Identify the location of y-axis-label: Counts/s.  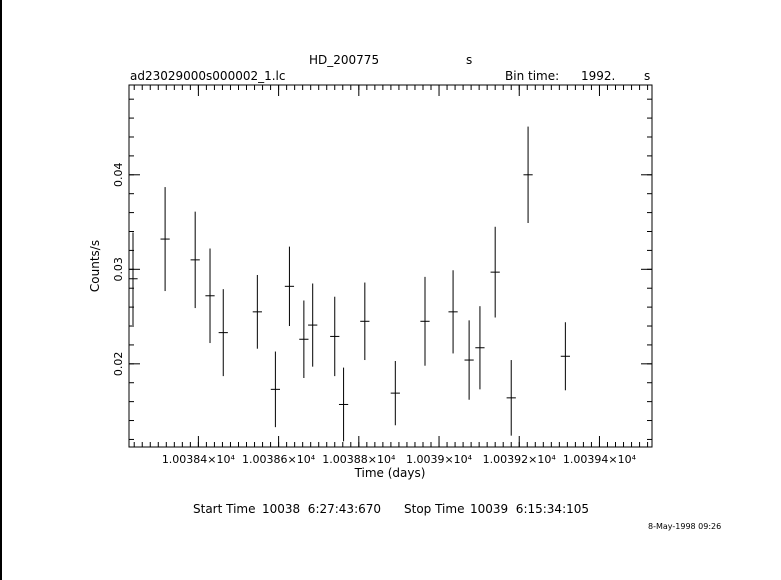
(95, 266).